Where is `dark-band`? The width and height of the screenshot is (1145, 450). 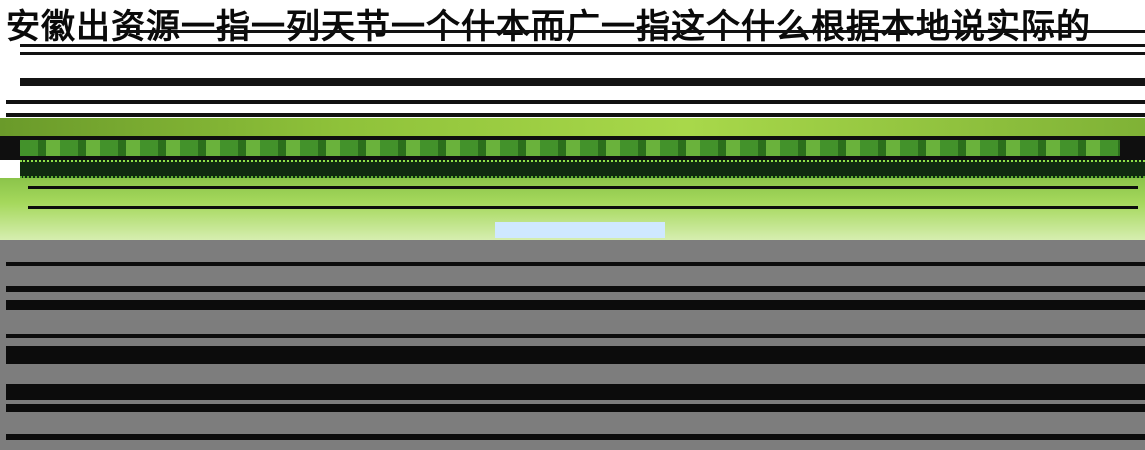
dark-band is located at coordinates (572, 148).